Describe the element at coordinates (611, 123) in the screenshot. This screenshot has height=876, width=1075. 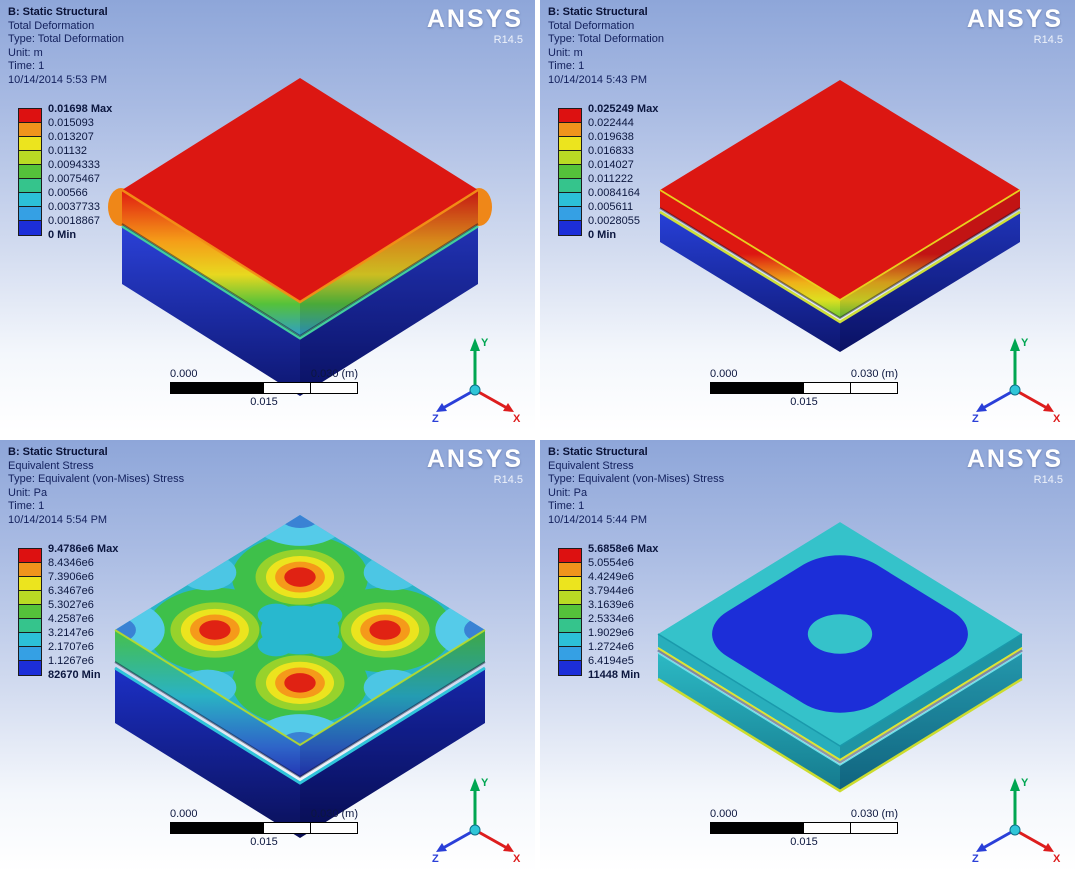
I see `legend-label: 0.022444` at that location.